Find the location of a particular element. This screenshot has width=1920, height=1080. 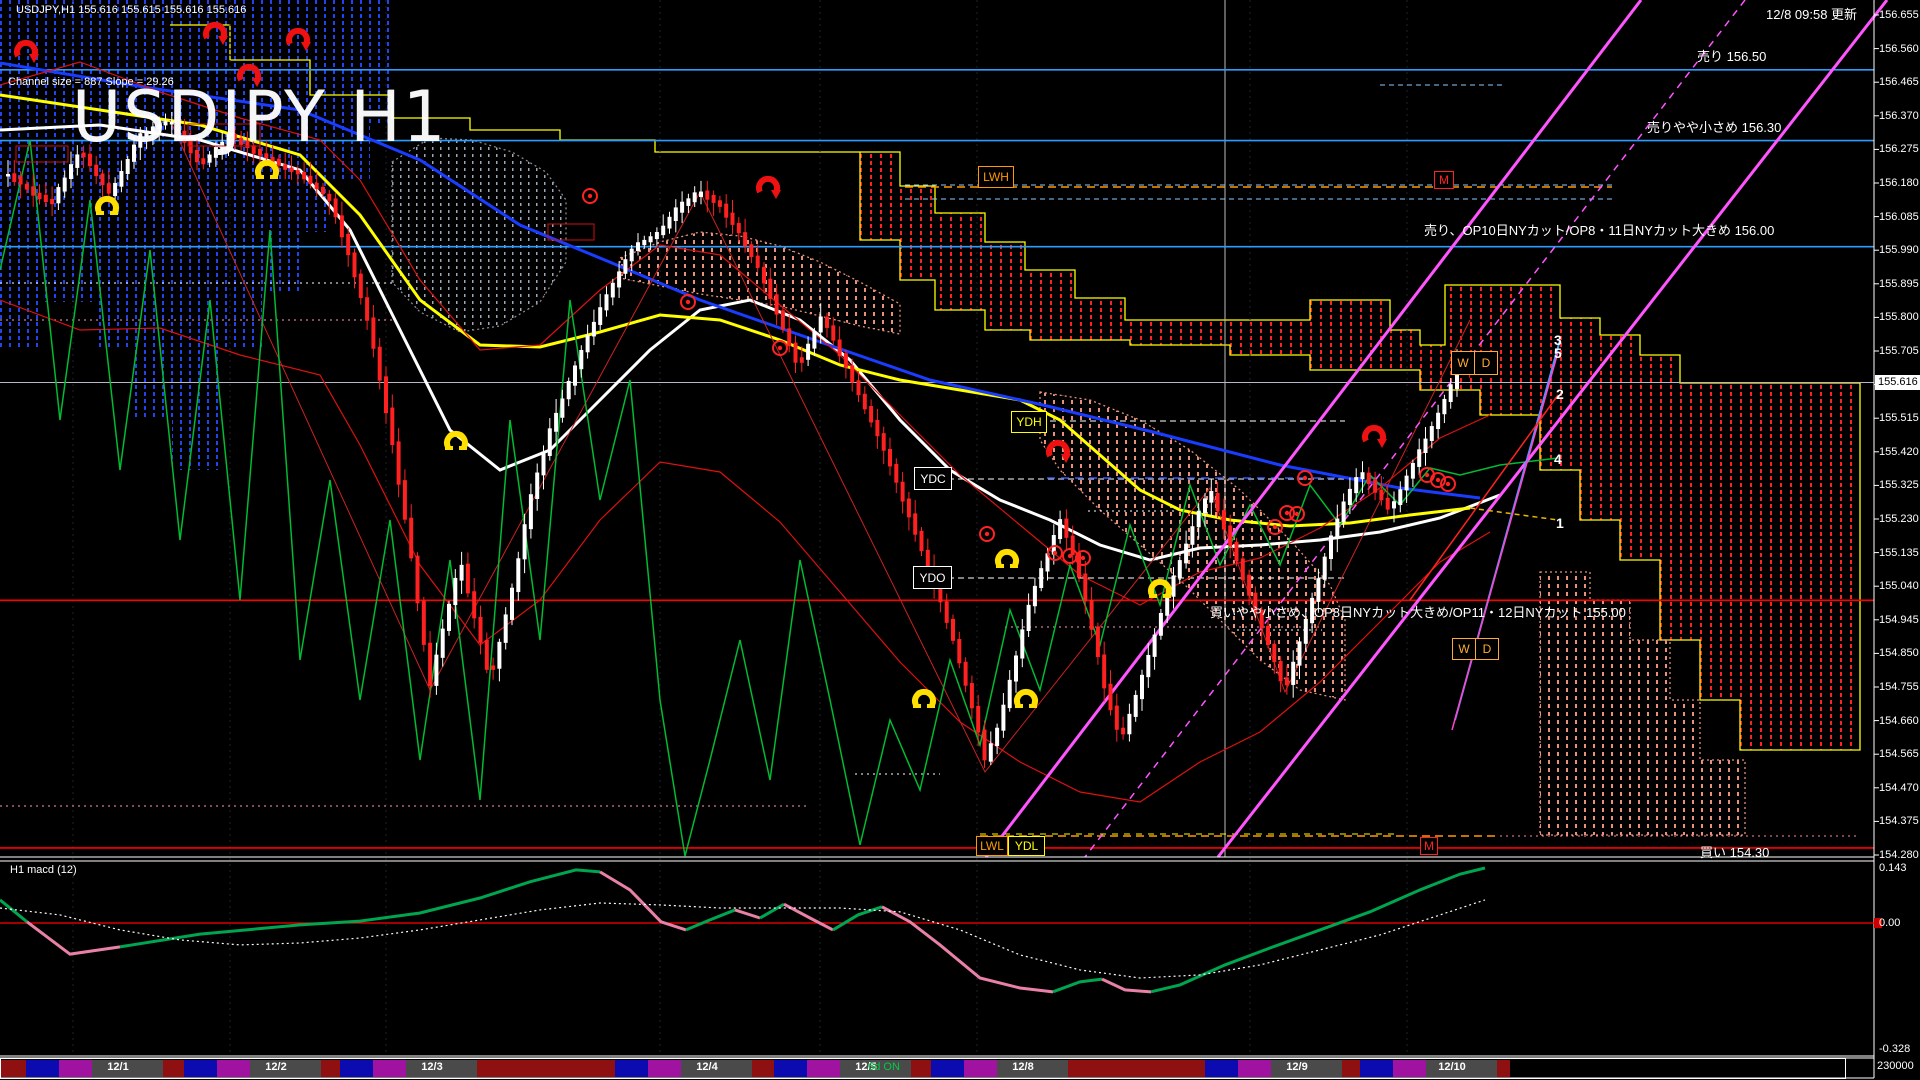

pattern-box is located at coordinates (42, 154).